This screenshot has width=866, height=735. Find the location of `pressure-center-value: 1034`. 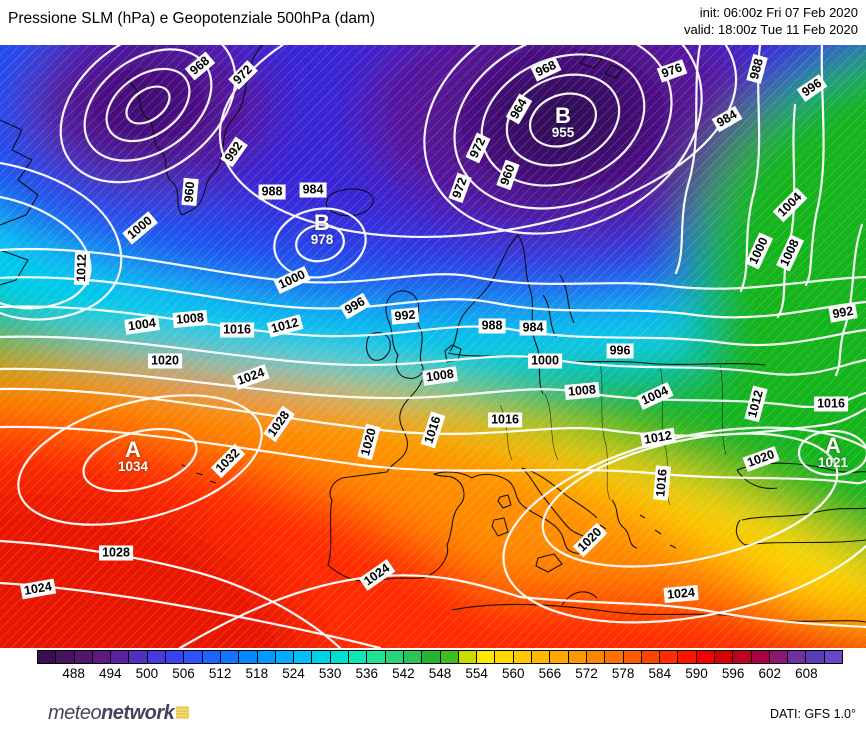

pressure-center-value: 1034 is located at coordinates (133, 466).